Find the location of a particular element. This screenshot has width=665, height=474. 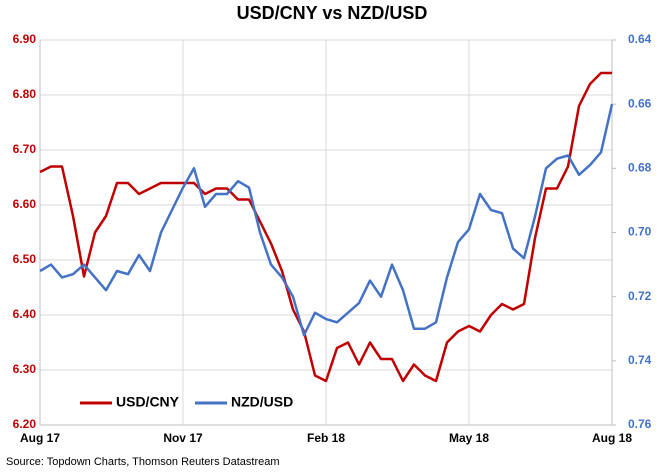

y-tick-label: 6.20 is located at coordinates (25, 424).